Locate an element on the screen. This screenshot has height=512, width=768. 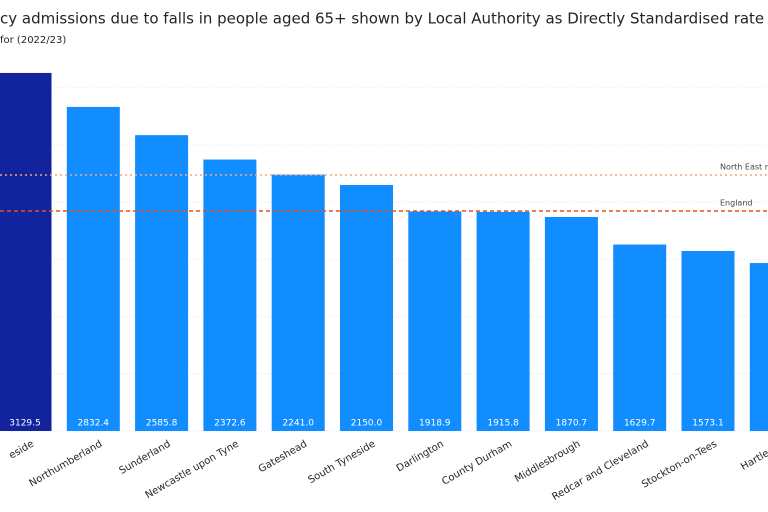
x-tick-label: South Tyneside is located at coordinates (341, 462).